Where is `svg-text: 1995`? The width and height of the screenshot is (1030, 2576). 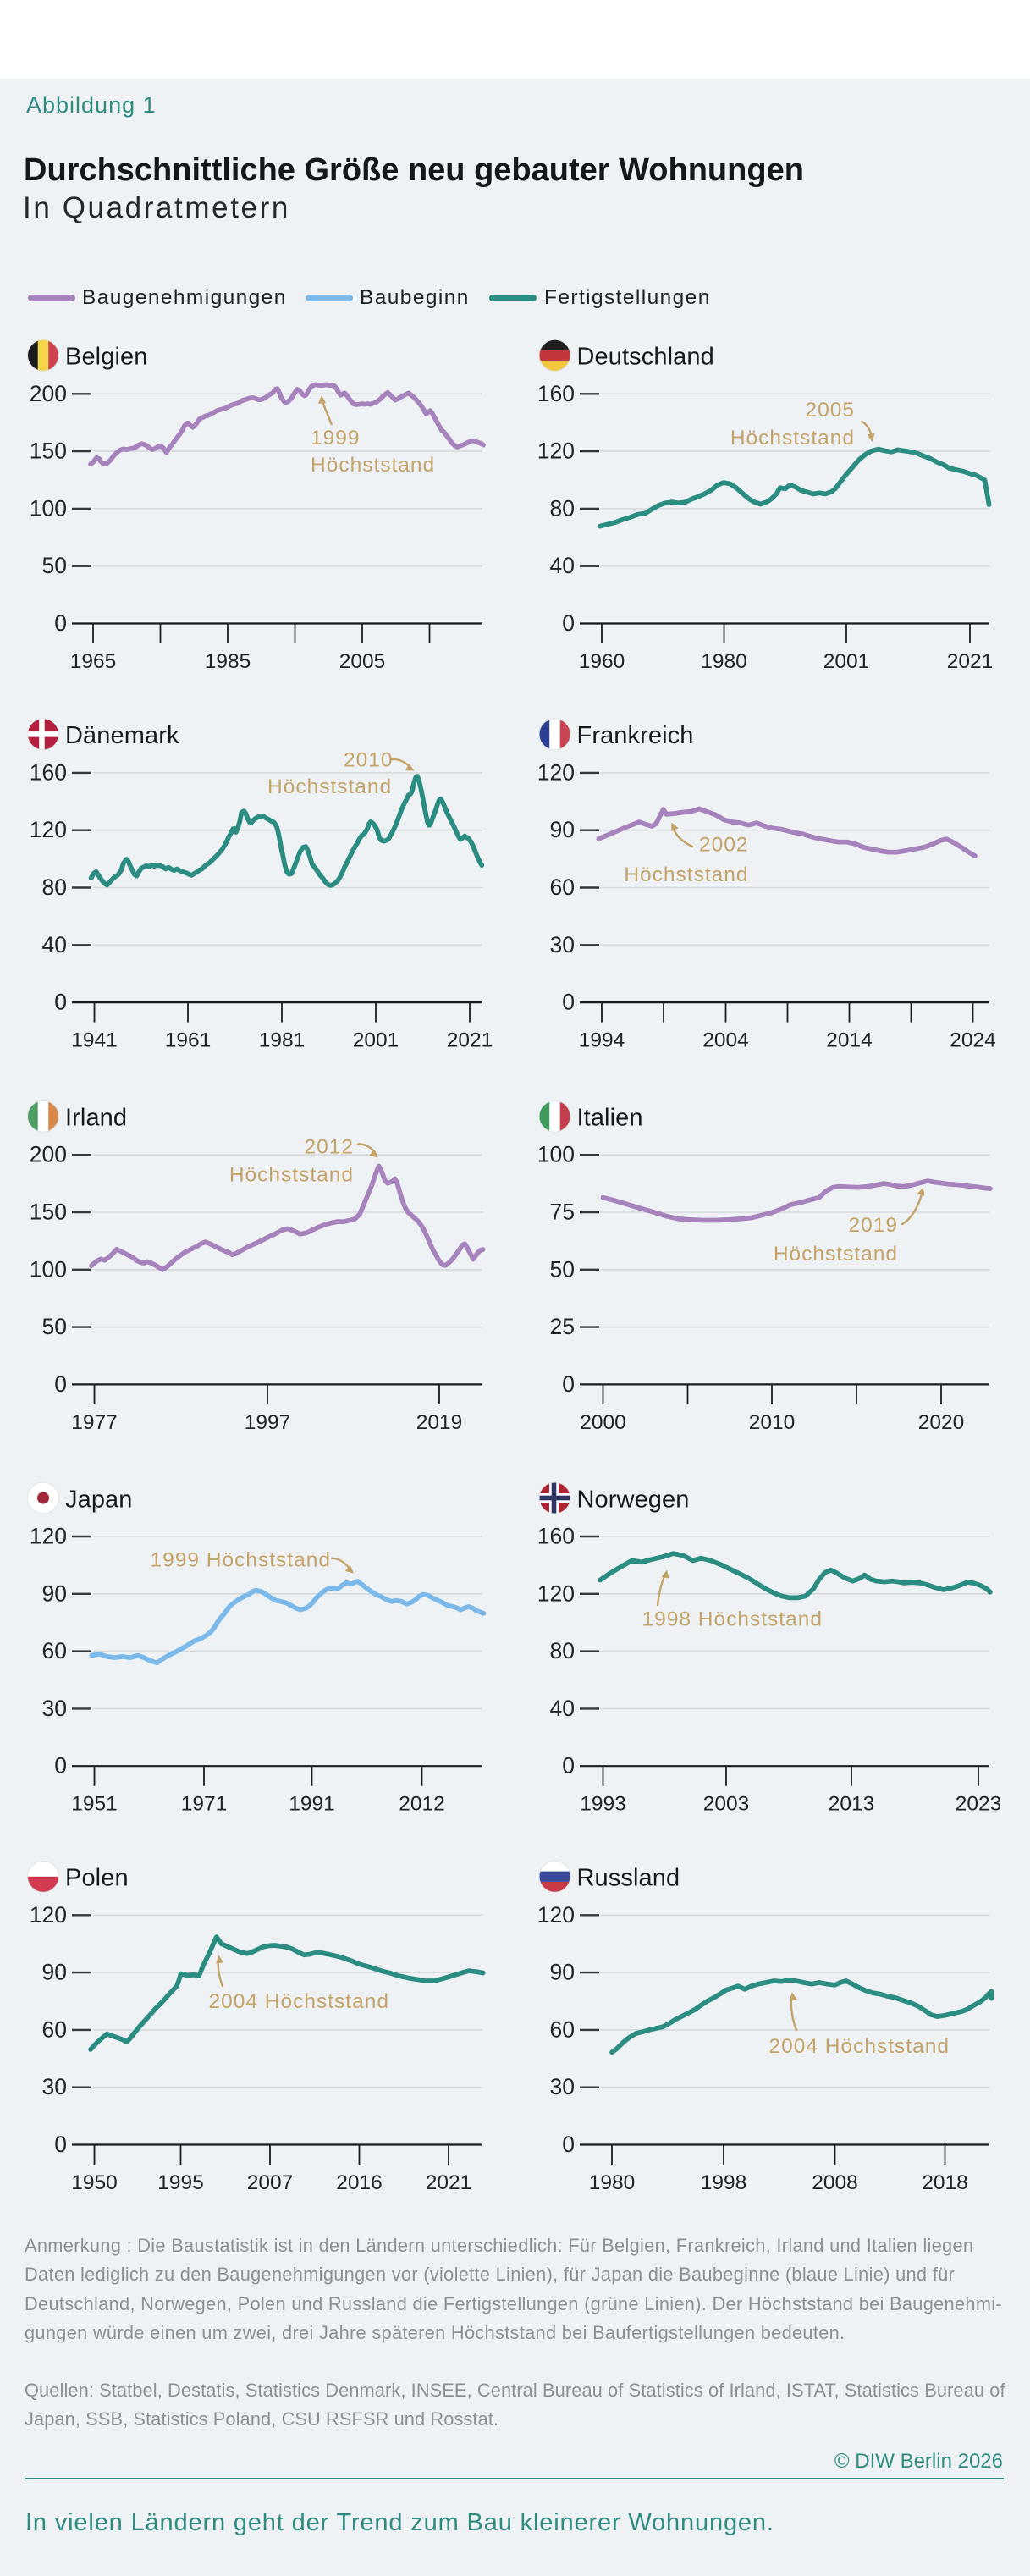 svg-text: 1995 is located at coordinates (180, 2182).